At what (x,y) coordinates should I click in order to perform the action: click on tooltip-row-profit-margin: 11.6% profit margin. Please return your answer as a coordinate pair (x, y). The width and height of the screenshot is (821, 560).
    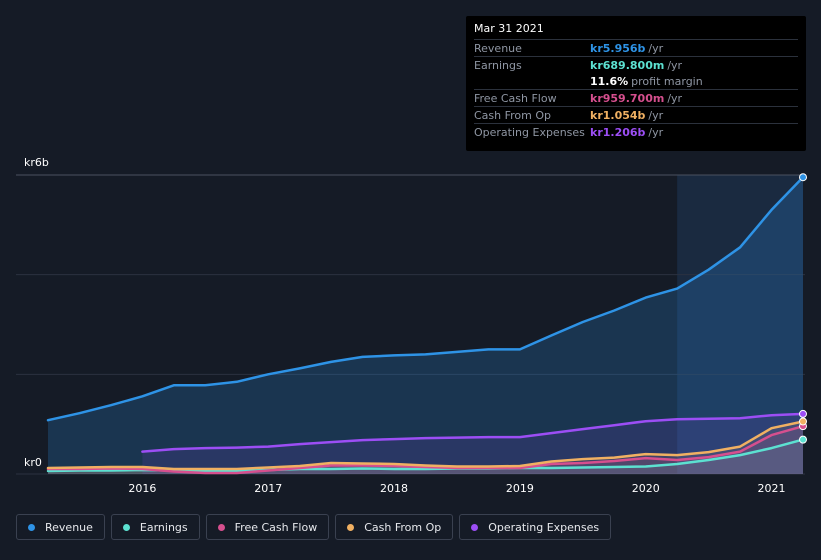
    Looking at the image, I should click on (636, 81).